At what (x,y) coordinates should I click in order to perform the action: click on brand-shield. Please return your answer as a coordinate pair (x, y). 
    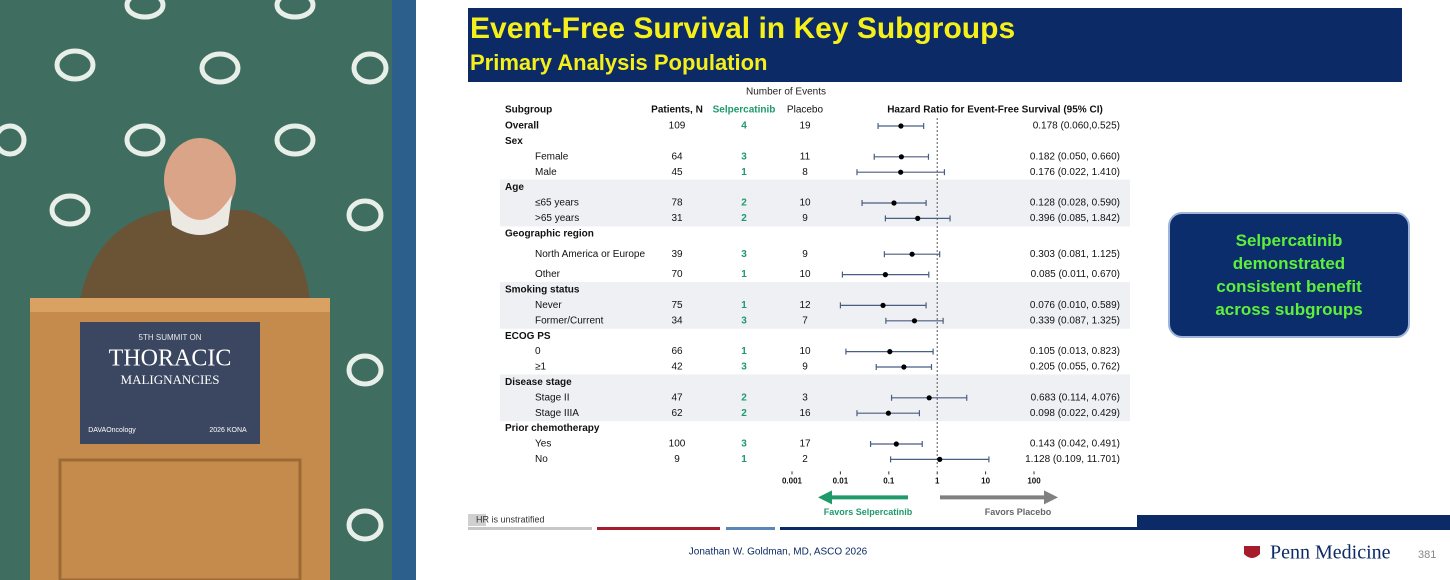
    Looking at the image, I should click on (1252, 552).